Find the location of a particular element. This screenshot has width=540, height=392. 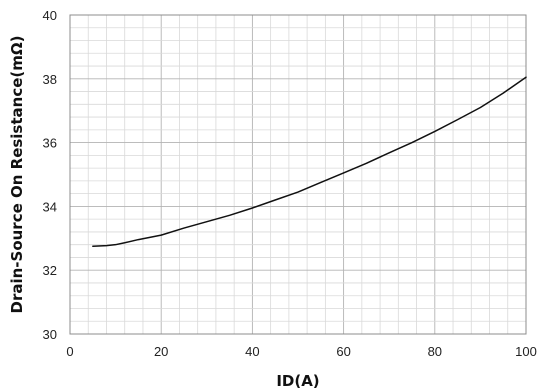

x-tick-label: 100 is located at coordinates (526, 351).